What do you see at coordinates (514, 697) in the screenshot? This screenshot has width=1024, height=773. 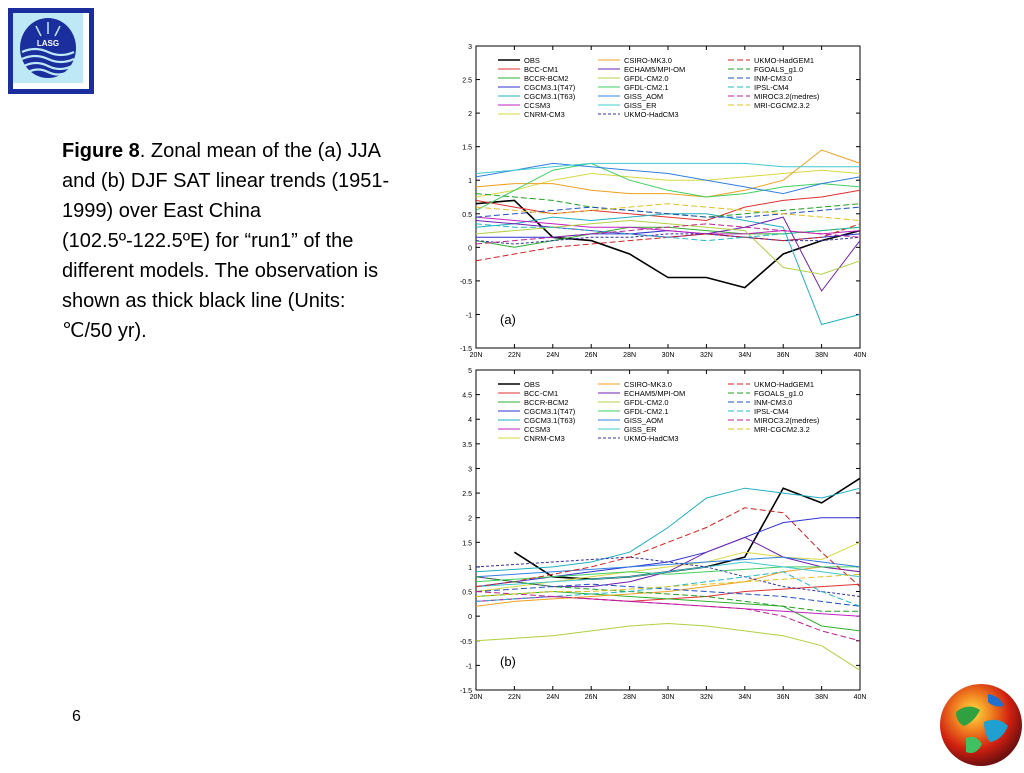 I see `chart-b-xtick-label: 22N` at bounding box center [514, 697].